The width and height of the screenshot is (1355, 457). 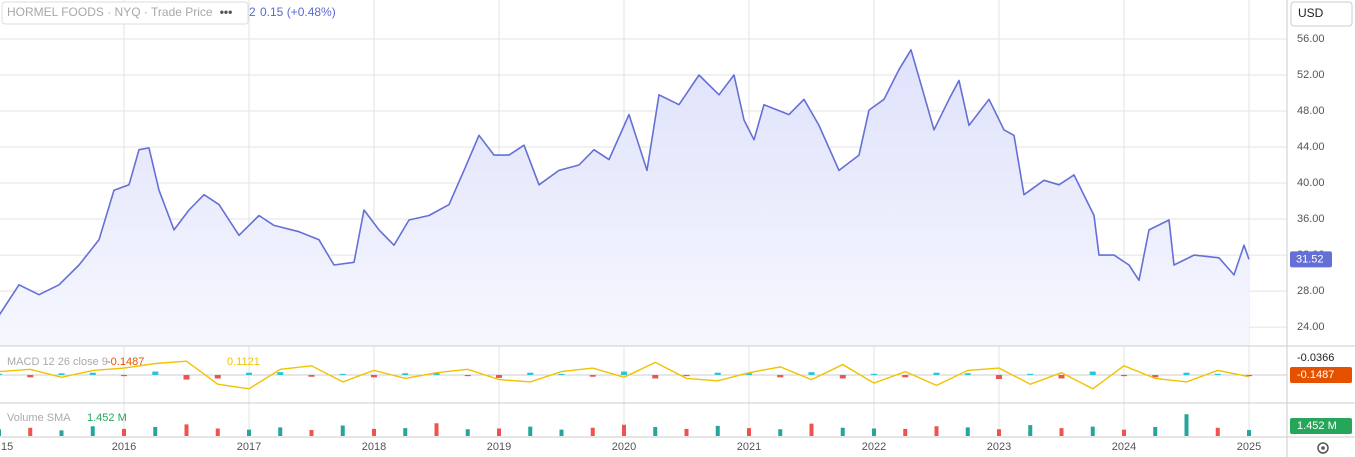 I want to click on x-tick-label: 2020, so click(x=624, y=447).